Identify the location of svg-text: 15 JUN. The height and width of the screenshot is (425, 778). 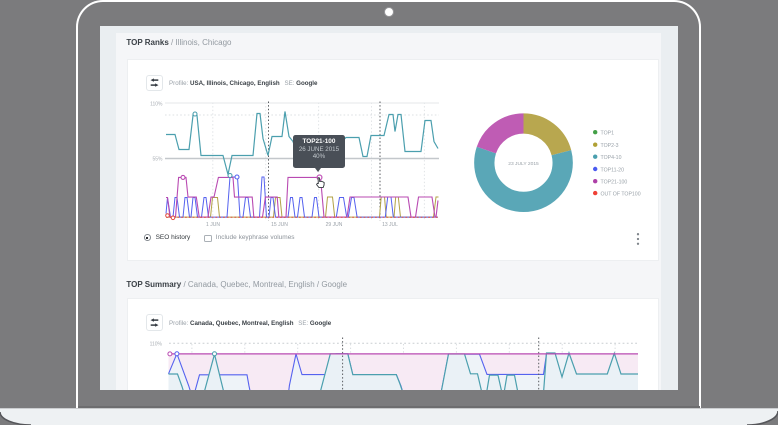
(279, 225).